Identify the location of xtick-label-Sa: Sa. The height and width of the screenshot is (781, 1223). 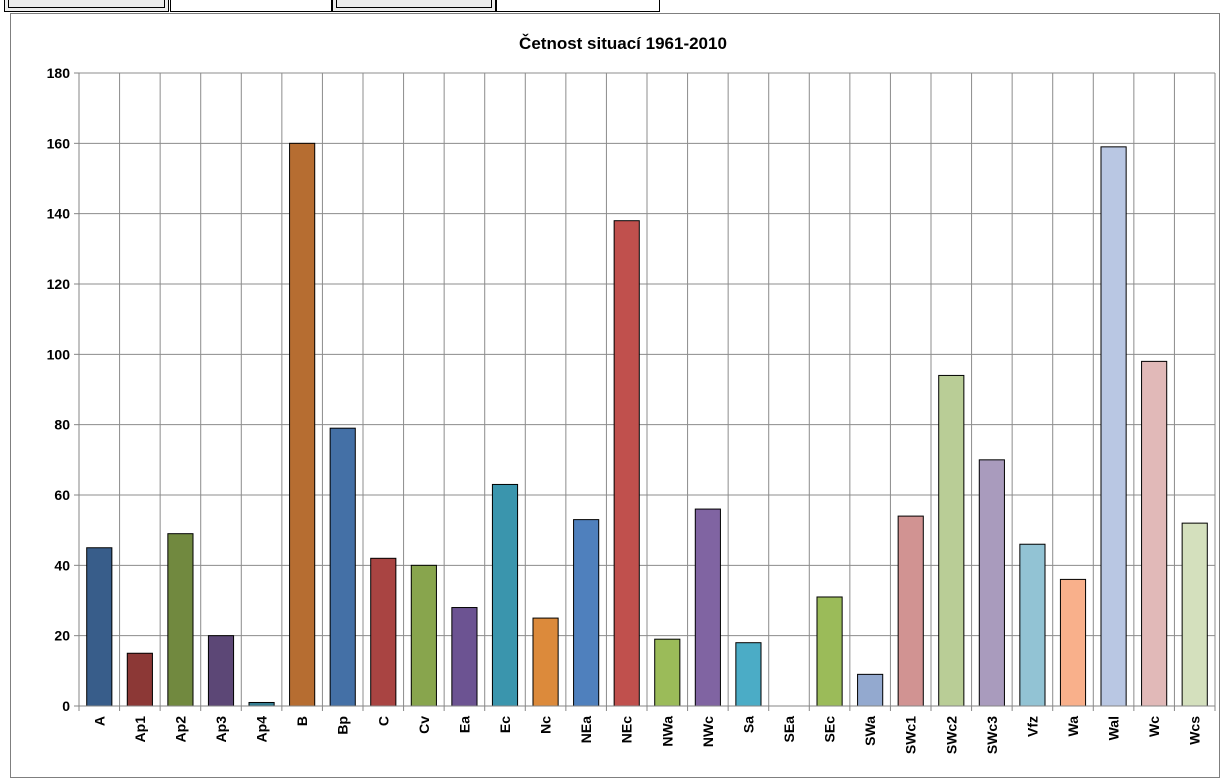
(748, 724).